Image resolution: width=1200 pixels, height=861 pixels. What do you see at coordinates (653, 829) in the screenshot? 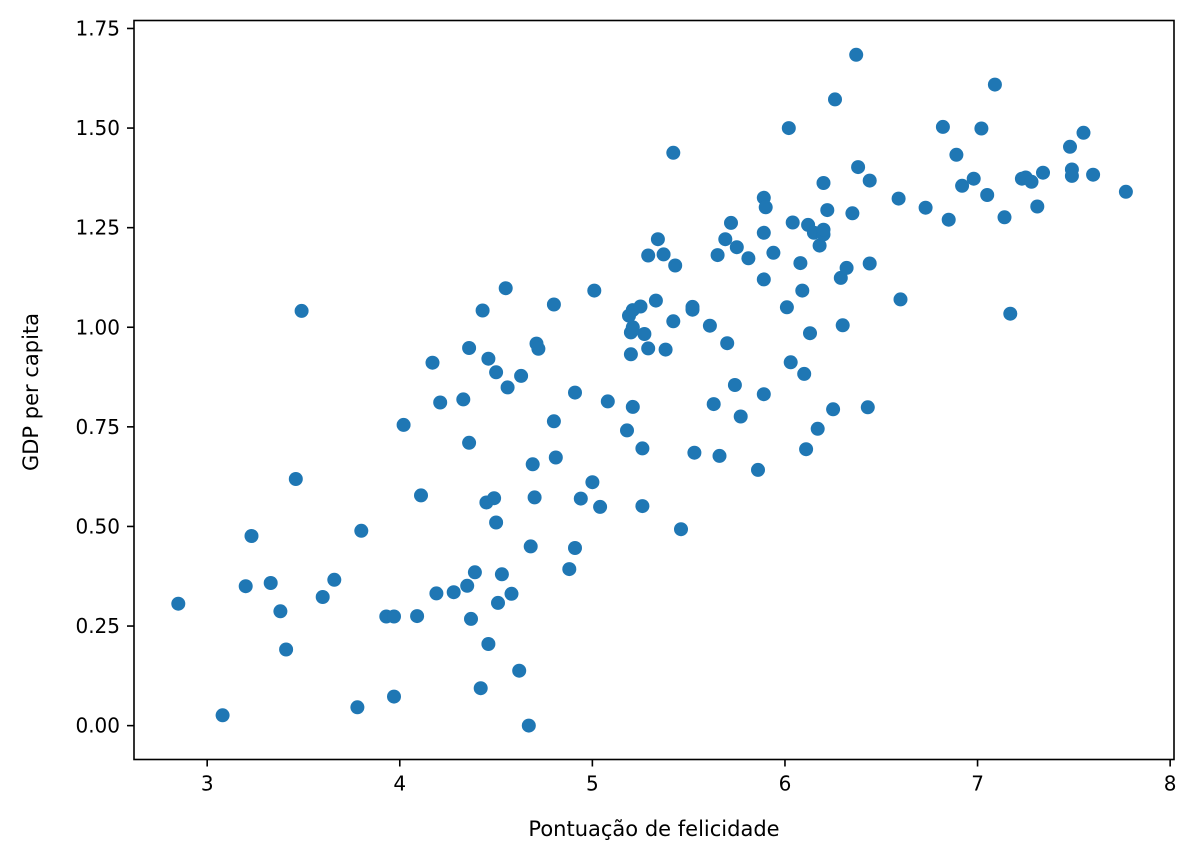
I see `x-axis-label: Pontuação de felicidade` at bounding box center [653, 829].